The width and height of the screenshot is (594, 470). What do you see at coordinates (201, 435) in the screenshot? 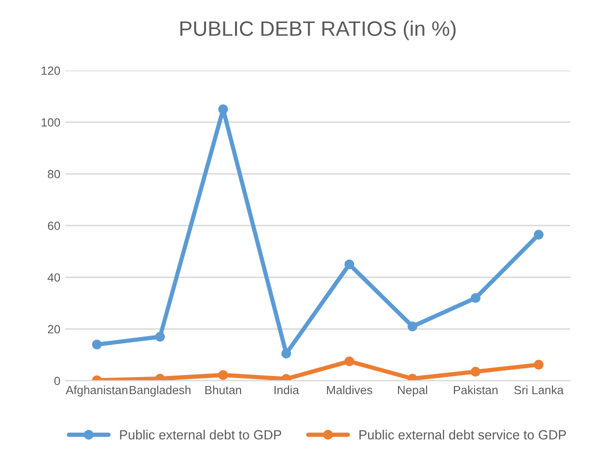
I see `legend-label: Public external debt to GDP` at bounding box center [201, 435].